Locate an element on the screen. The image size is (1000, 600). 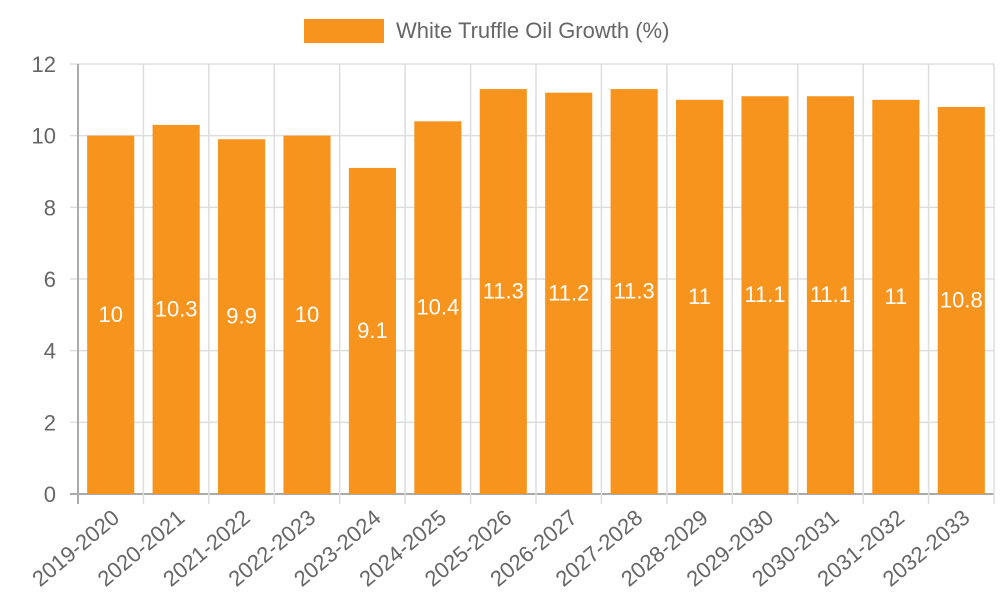
bar-value-label: 10.8 is located at coordinates (961, 300).